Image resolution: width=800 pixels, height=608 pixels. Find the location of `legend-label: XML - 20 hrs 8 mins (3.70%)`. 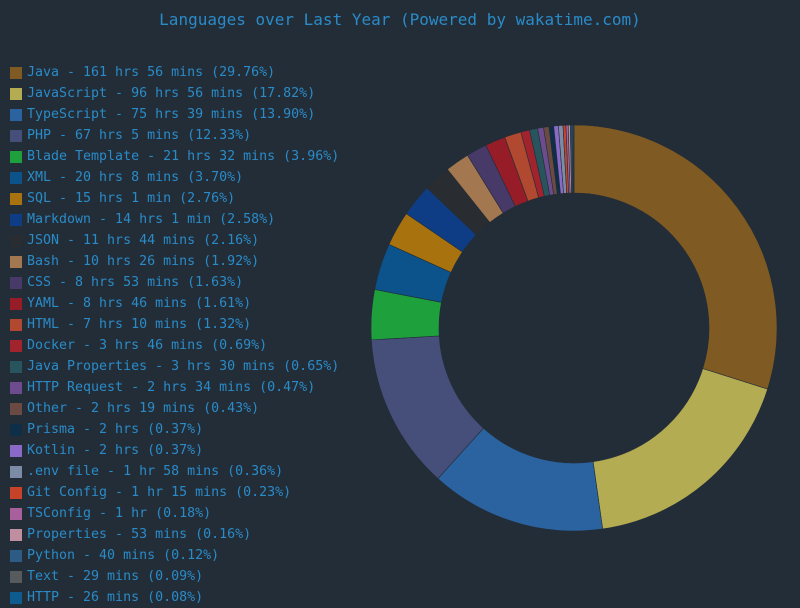

legend-label: XML - 20 hrs 8 mins (3.70%) is located at coordinates (135, 177).